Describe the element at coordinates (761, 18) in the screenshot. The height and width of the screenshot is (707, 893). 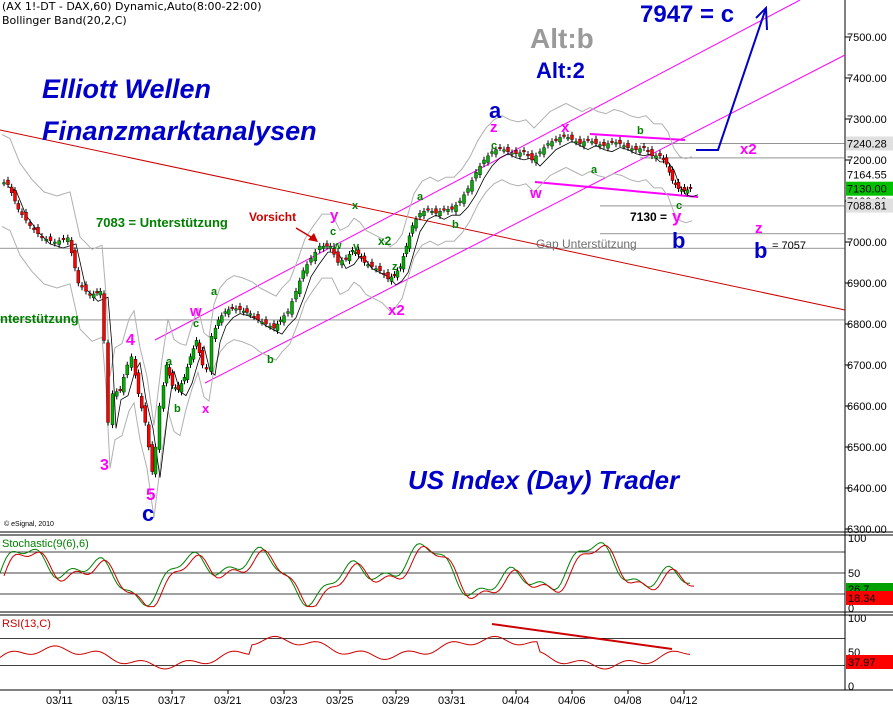
I see `projection-arrowhead` at that location.